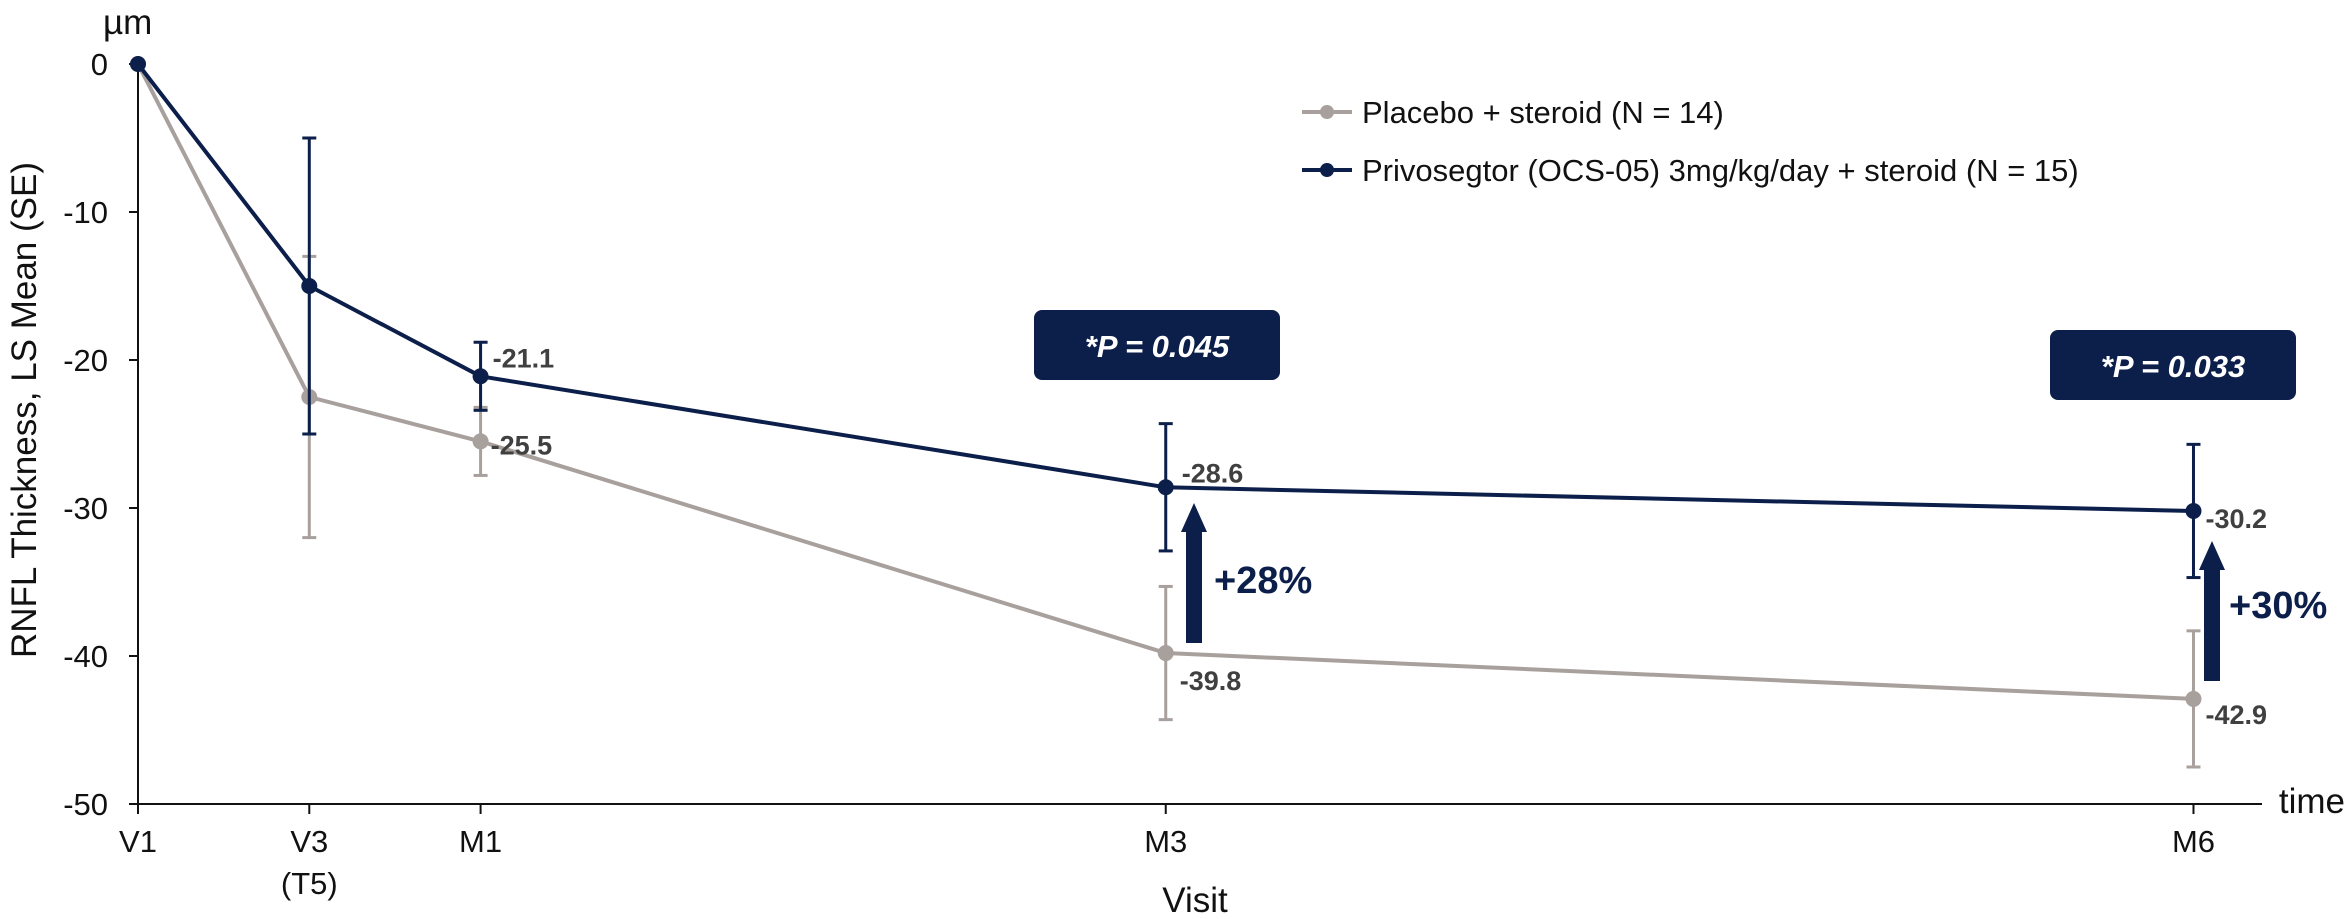  I want to click on improvement-label-m3: +28%, so click(1263, 581).